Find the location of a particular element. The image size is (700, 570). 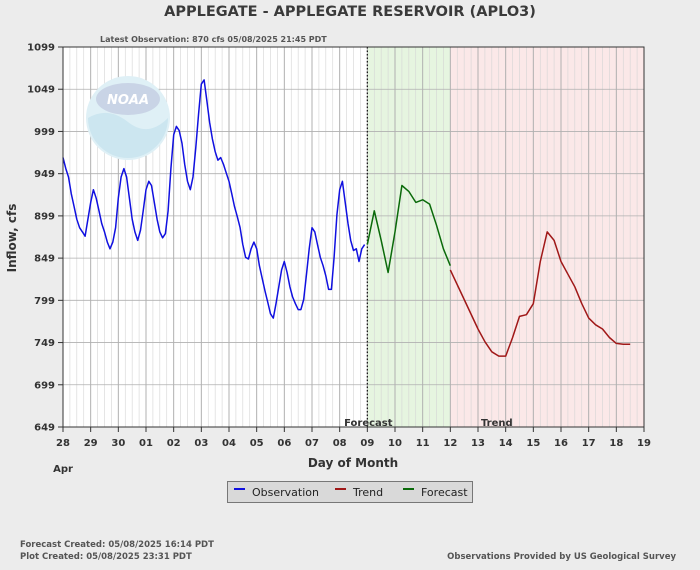

x-tick-label: 29 is located at coordinates (91, 443).